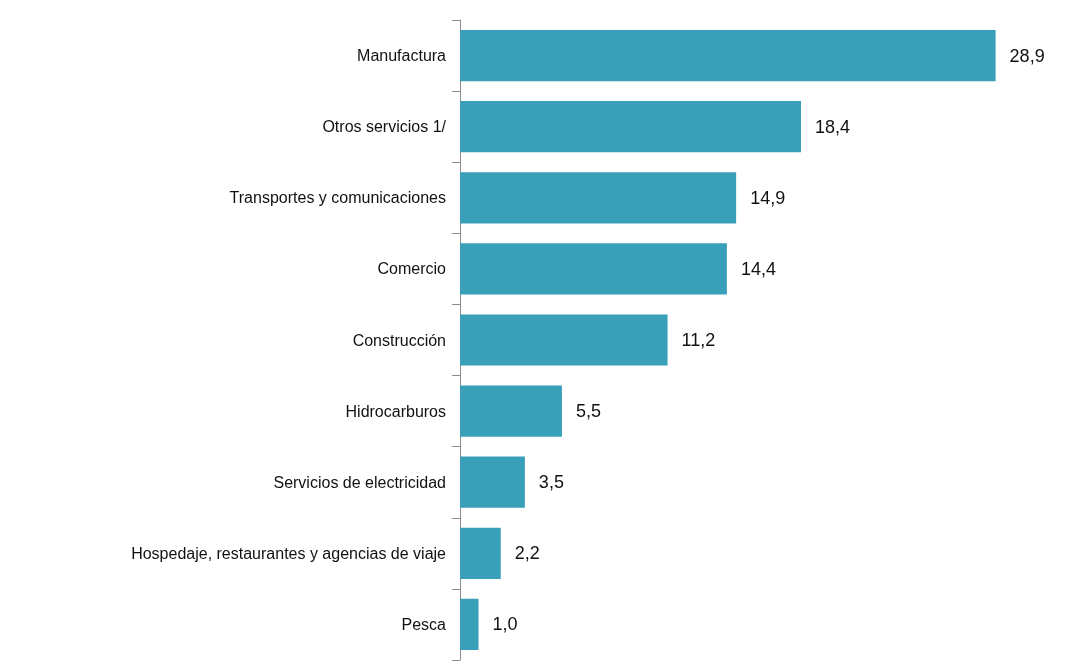  I want to click on data-label: 5,5, so click(588, 411).